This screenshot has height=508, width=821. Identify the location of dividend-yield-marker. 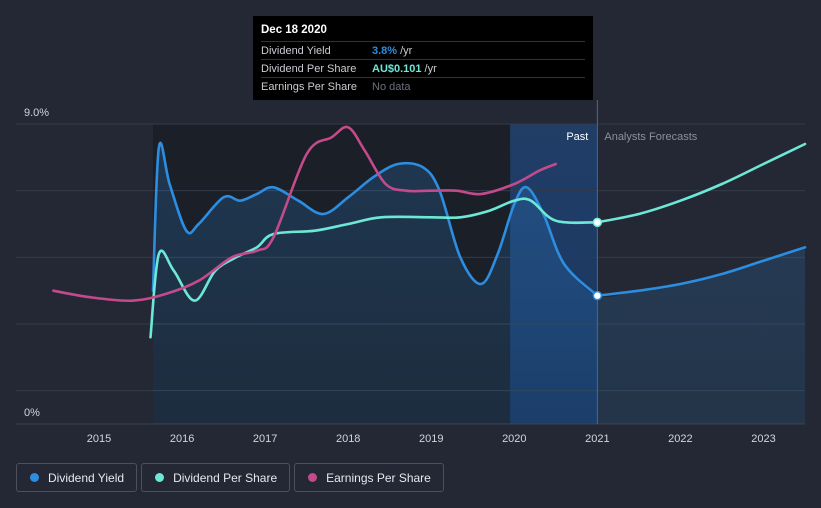
(597, 295).